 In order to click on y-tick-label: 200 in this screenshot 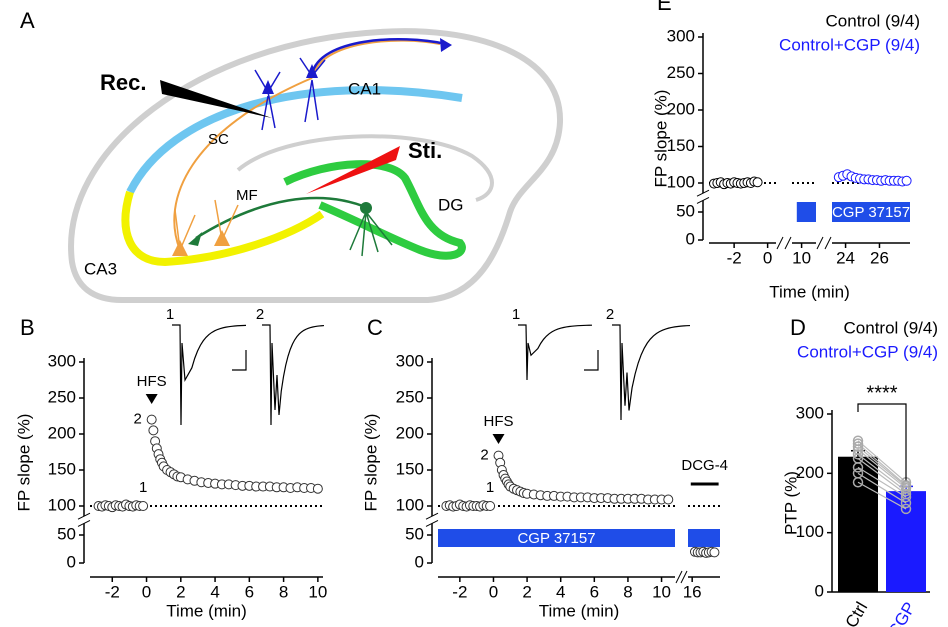, I will do `click(62, 432)`.